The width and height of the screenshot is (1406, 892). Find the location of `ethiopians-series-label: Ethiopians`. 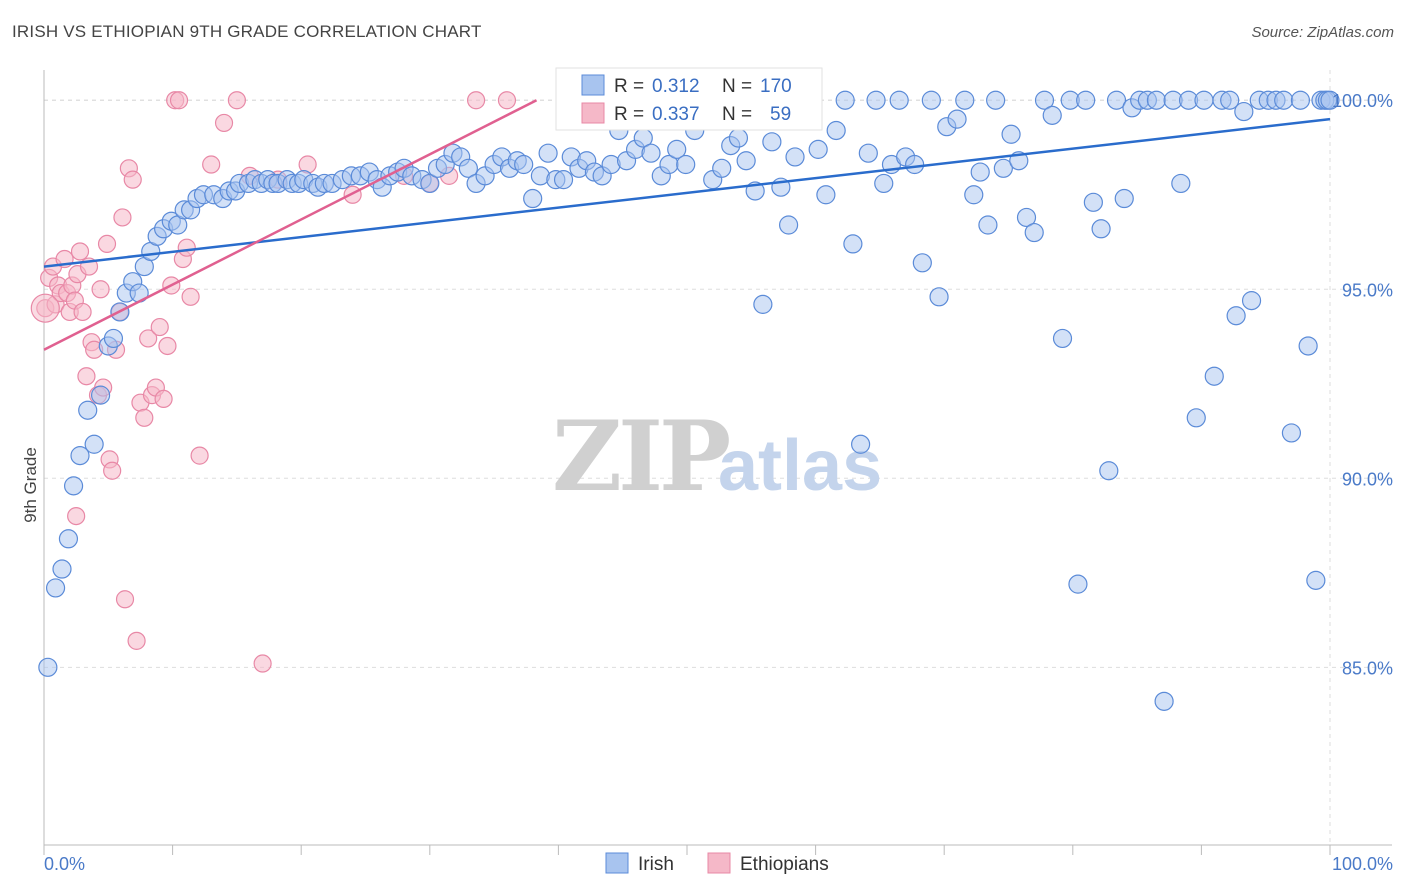

ethiopians-series-label: Ethiopians is located at coordinates (784, 864).